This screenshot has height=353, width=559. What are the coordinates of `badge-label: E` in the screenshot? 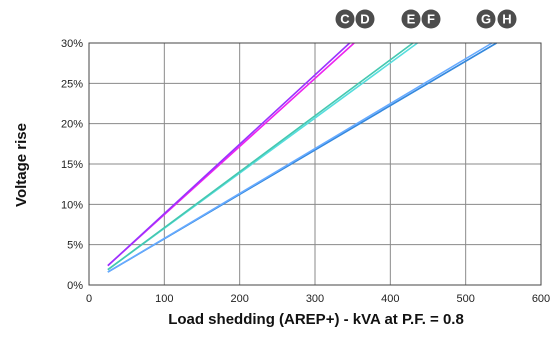 It's located at (411, 19).